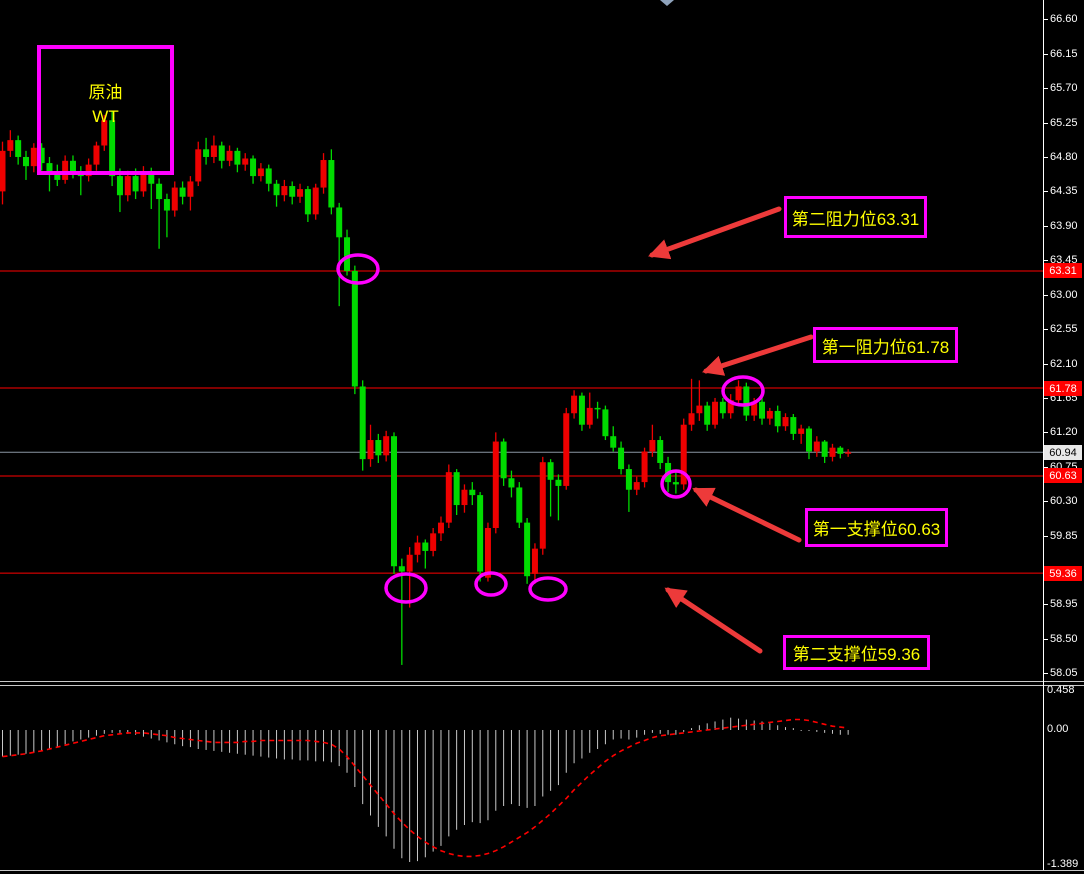 The height and width of the screenshot is (874, 1084). Describe the element at coordinates (885, 345) in the screenshot. I see `resistance1-annotation-box: 第一阻力位61.78` at that location.